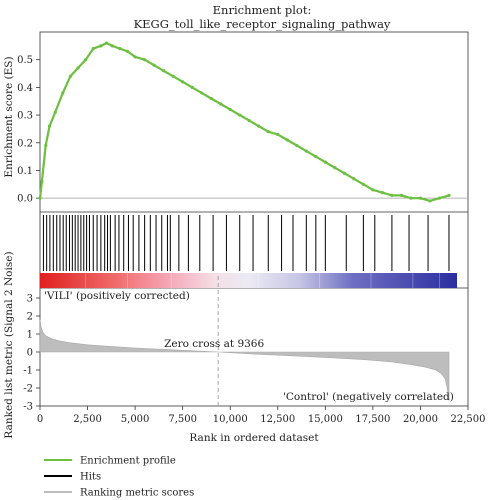 Image resolution: width=493 pixels, height=500 pixels. Describe the element at coordinates (128, 461) in the screenshot. I see `legend-label: Enrichment profile` at that location.